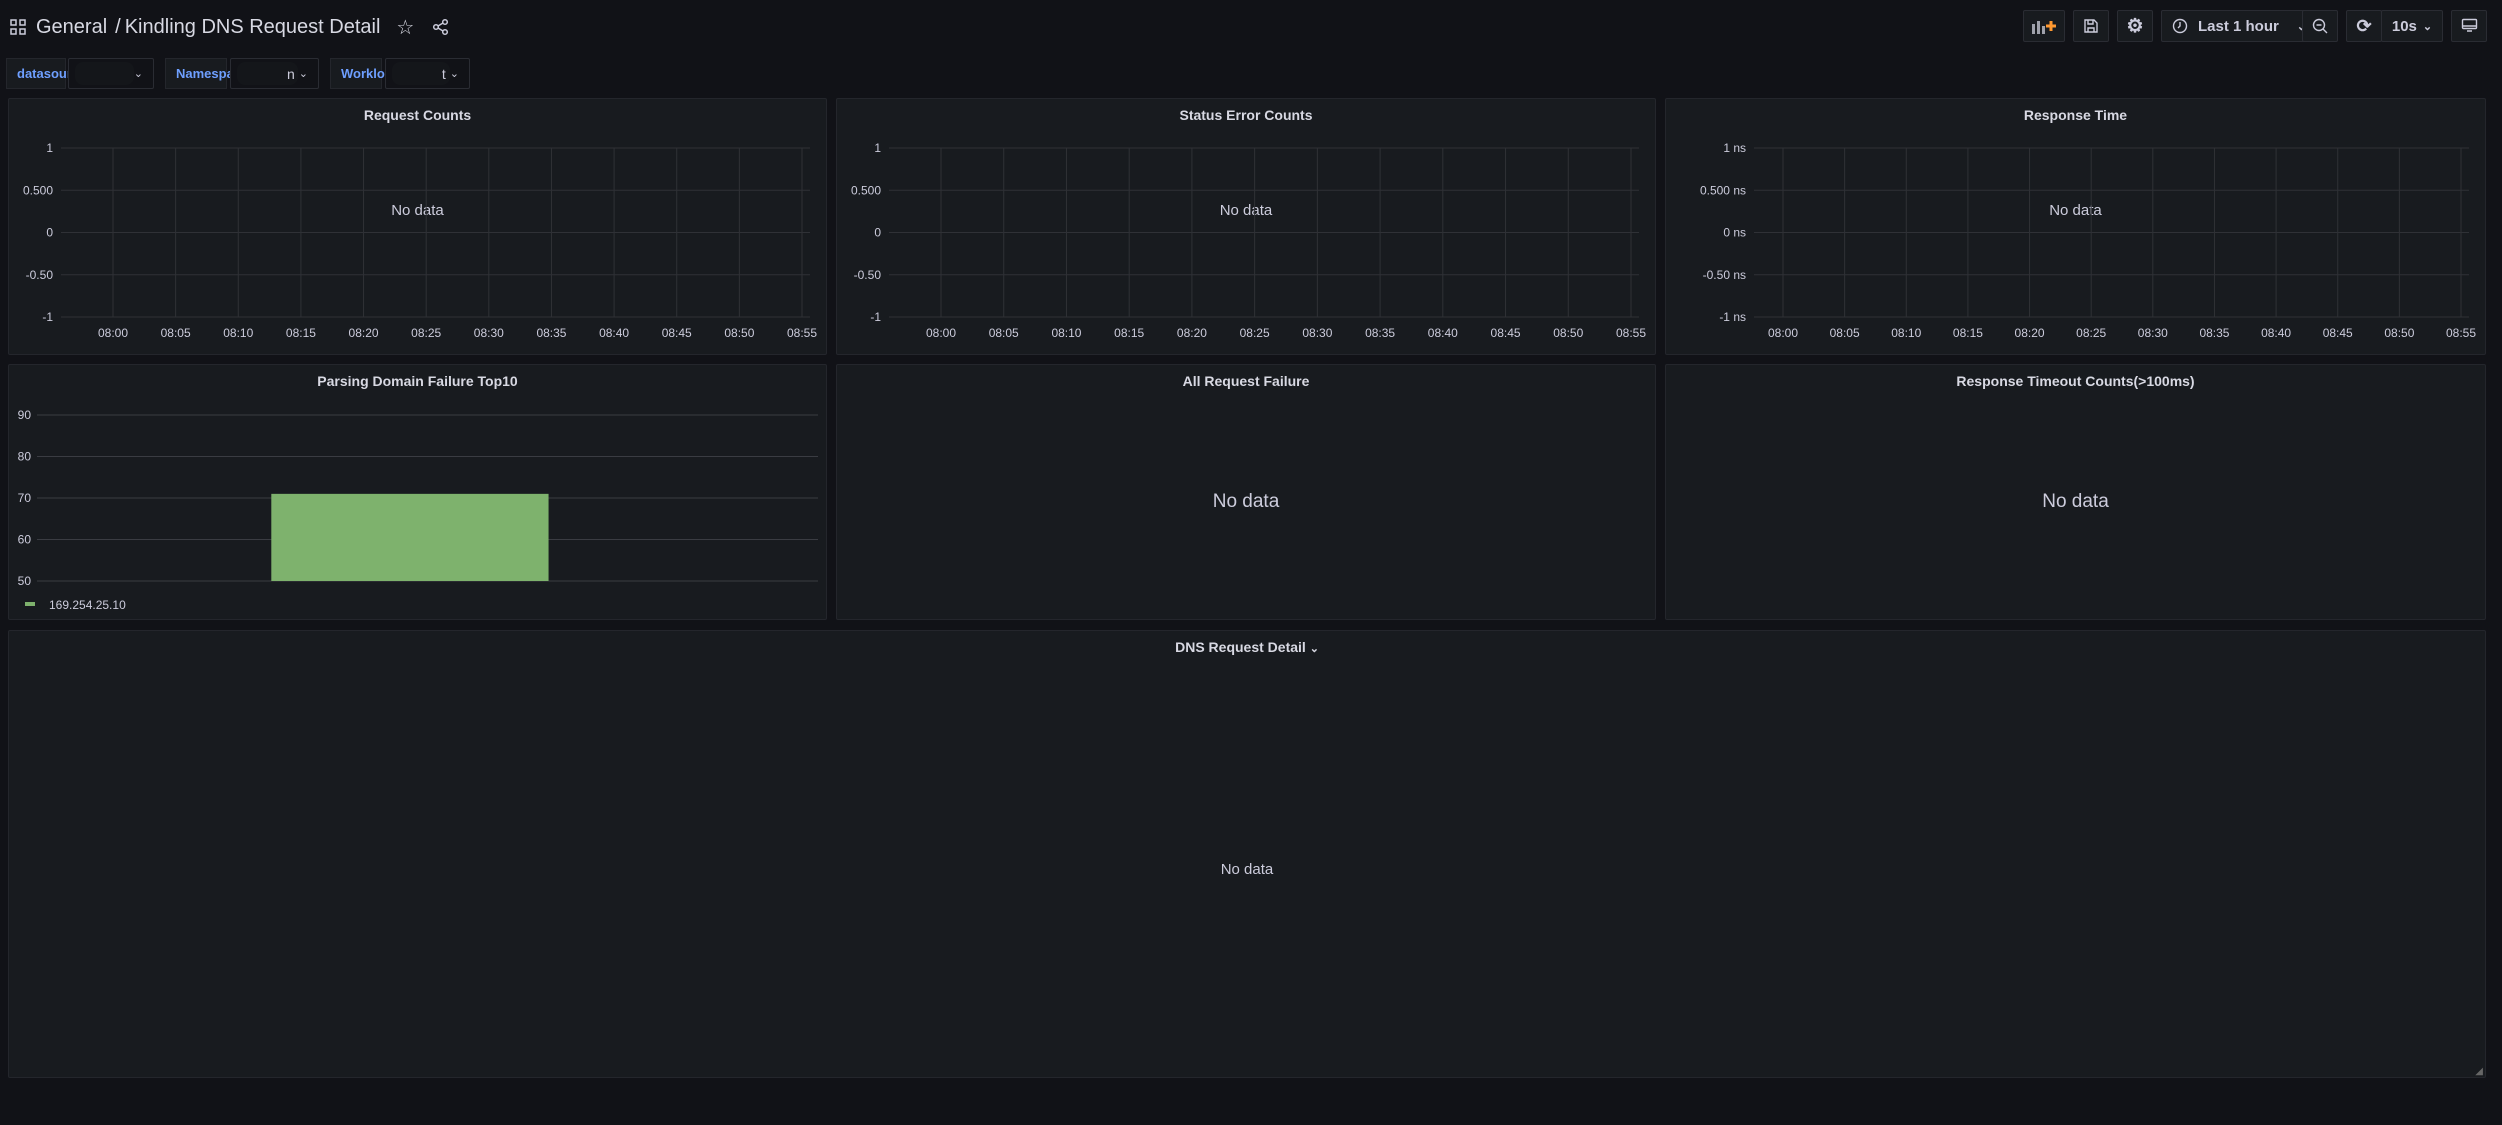  What do you see at coordinates (25, 415) in the screenshot?
I see `y-tick-label: 90` at bounding box center [25, 415].